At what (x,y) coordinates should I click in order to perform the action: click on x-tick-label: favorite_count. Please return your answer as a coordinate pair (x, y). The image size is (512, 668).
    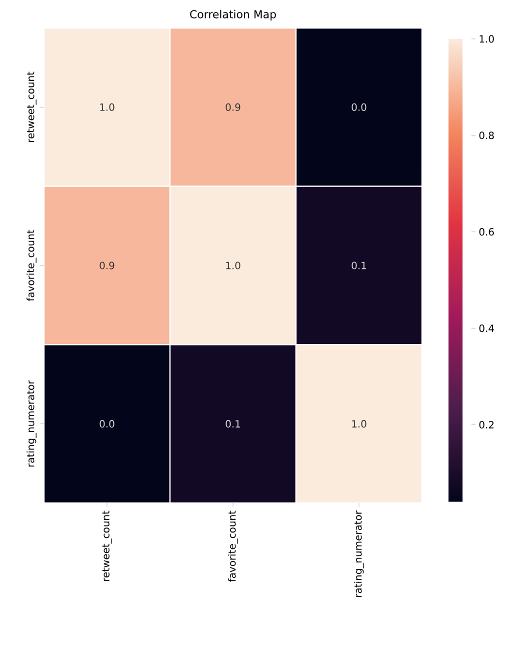
    Looking at the image, I should click on (233, 546).